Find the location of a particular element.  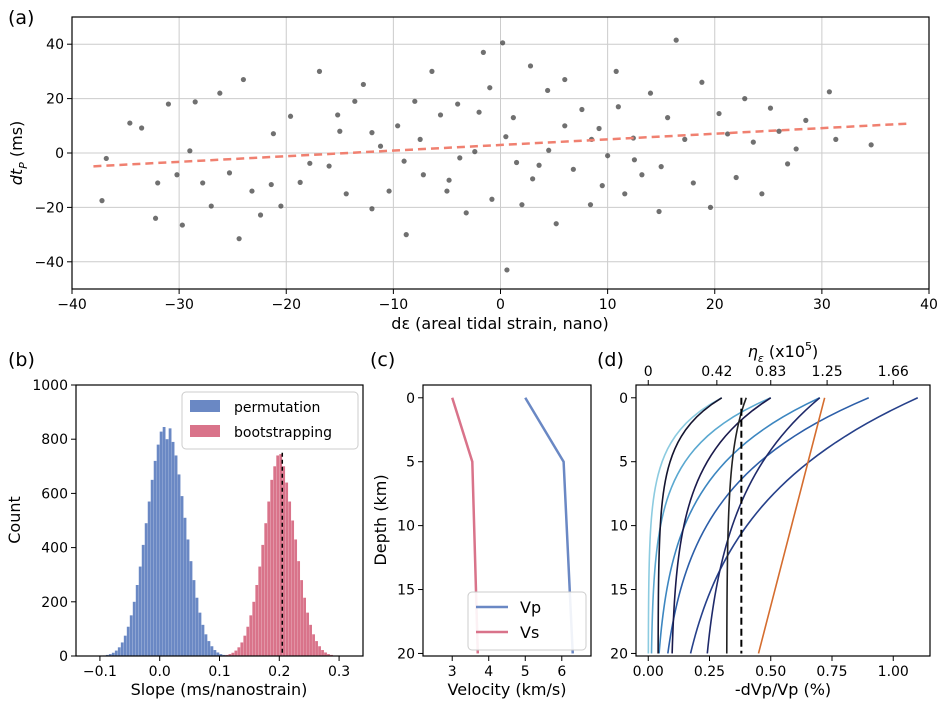

panel-d-y-ticks: 0 5 10 15 20 is located at coordinates (623, 526).